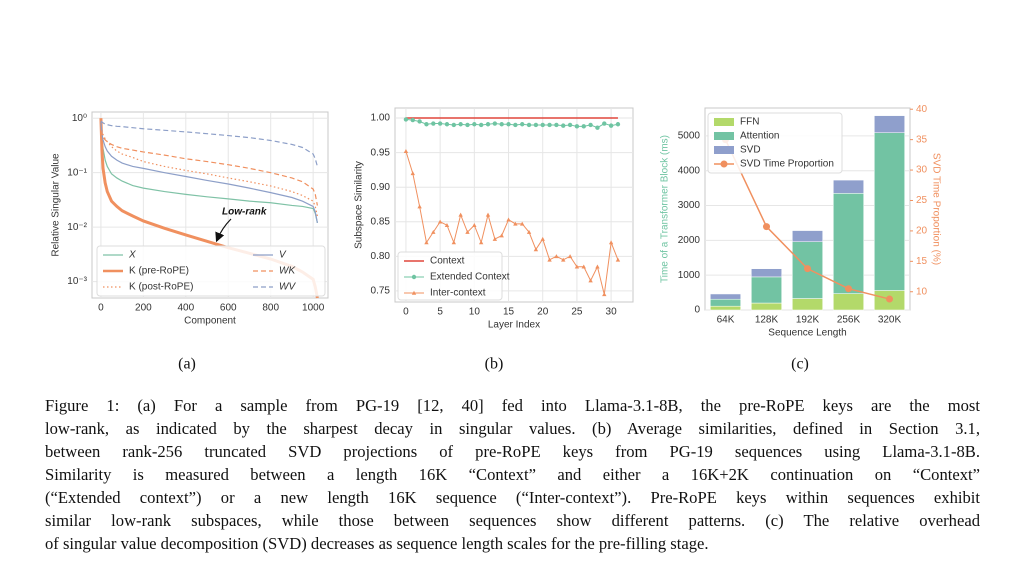 This screenshot has height=579, width=1024. I want to click on x-tick-label: 1000, so click(313, 308).